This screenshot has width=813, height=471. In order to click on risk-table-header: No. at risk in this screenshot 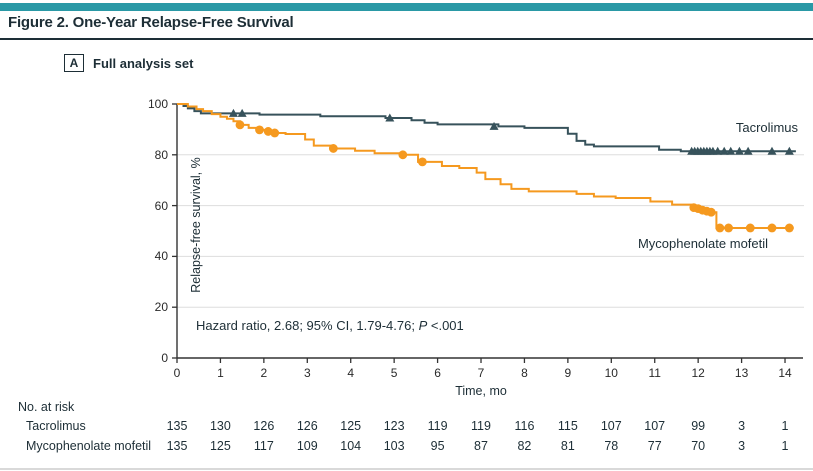, I will do `click(46, 407)`.